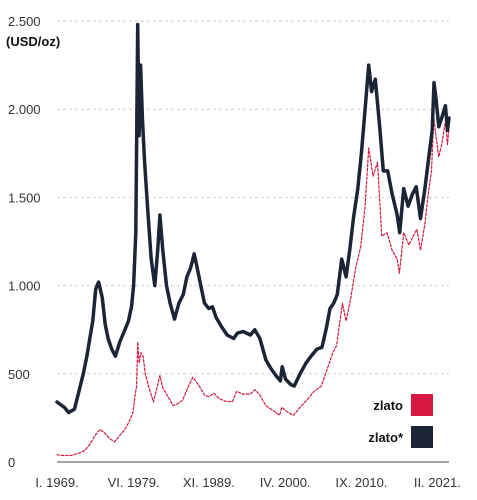 The width and height of the screenshot is (477, 500). Describe the element at coordinates (11, 462) in the screenshot. I see `y-tick-label: 0` at that location.